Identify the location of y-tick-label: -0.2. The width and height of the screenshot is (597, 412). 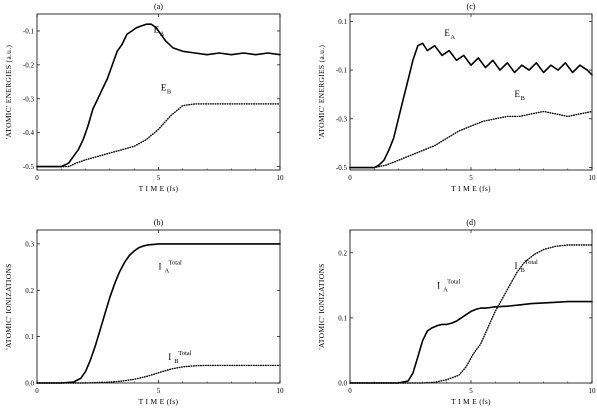
(29, 65).